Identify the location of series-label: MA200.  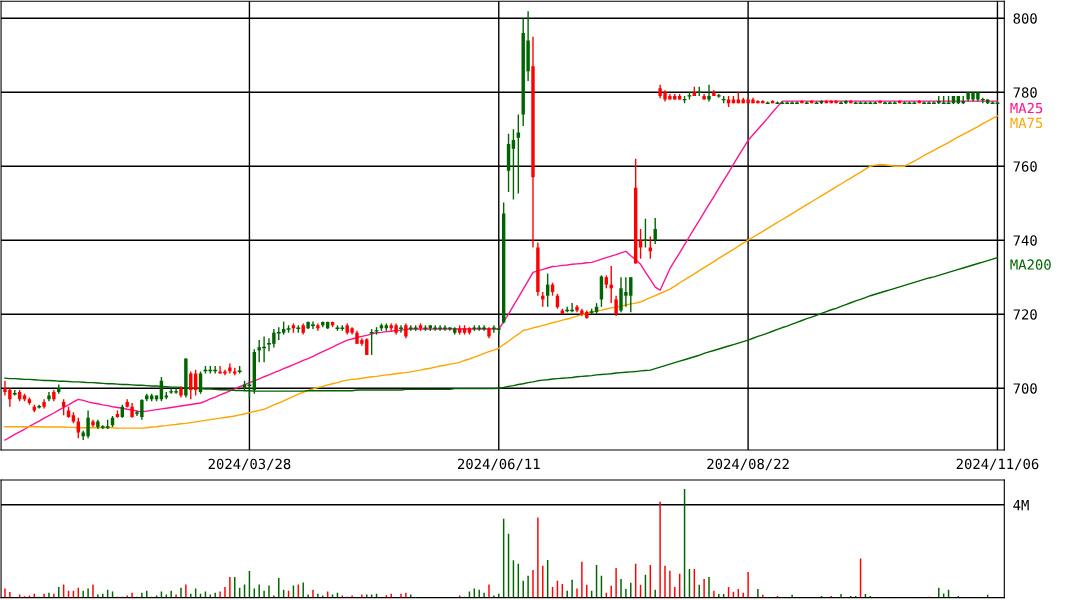
(1030, 264).